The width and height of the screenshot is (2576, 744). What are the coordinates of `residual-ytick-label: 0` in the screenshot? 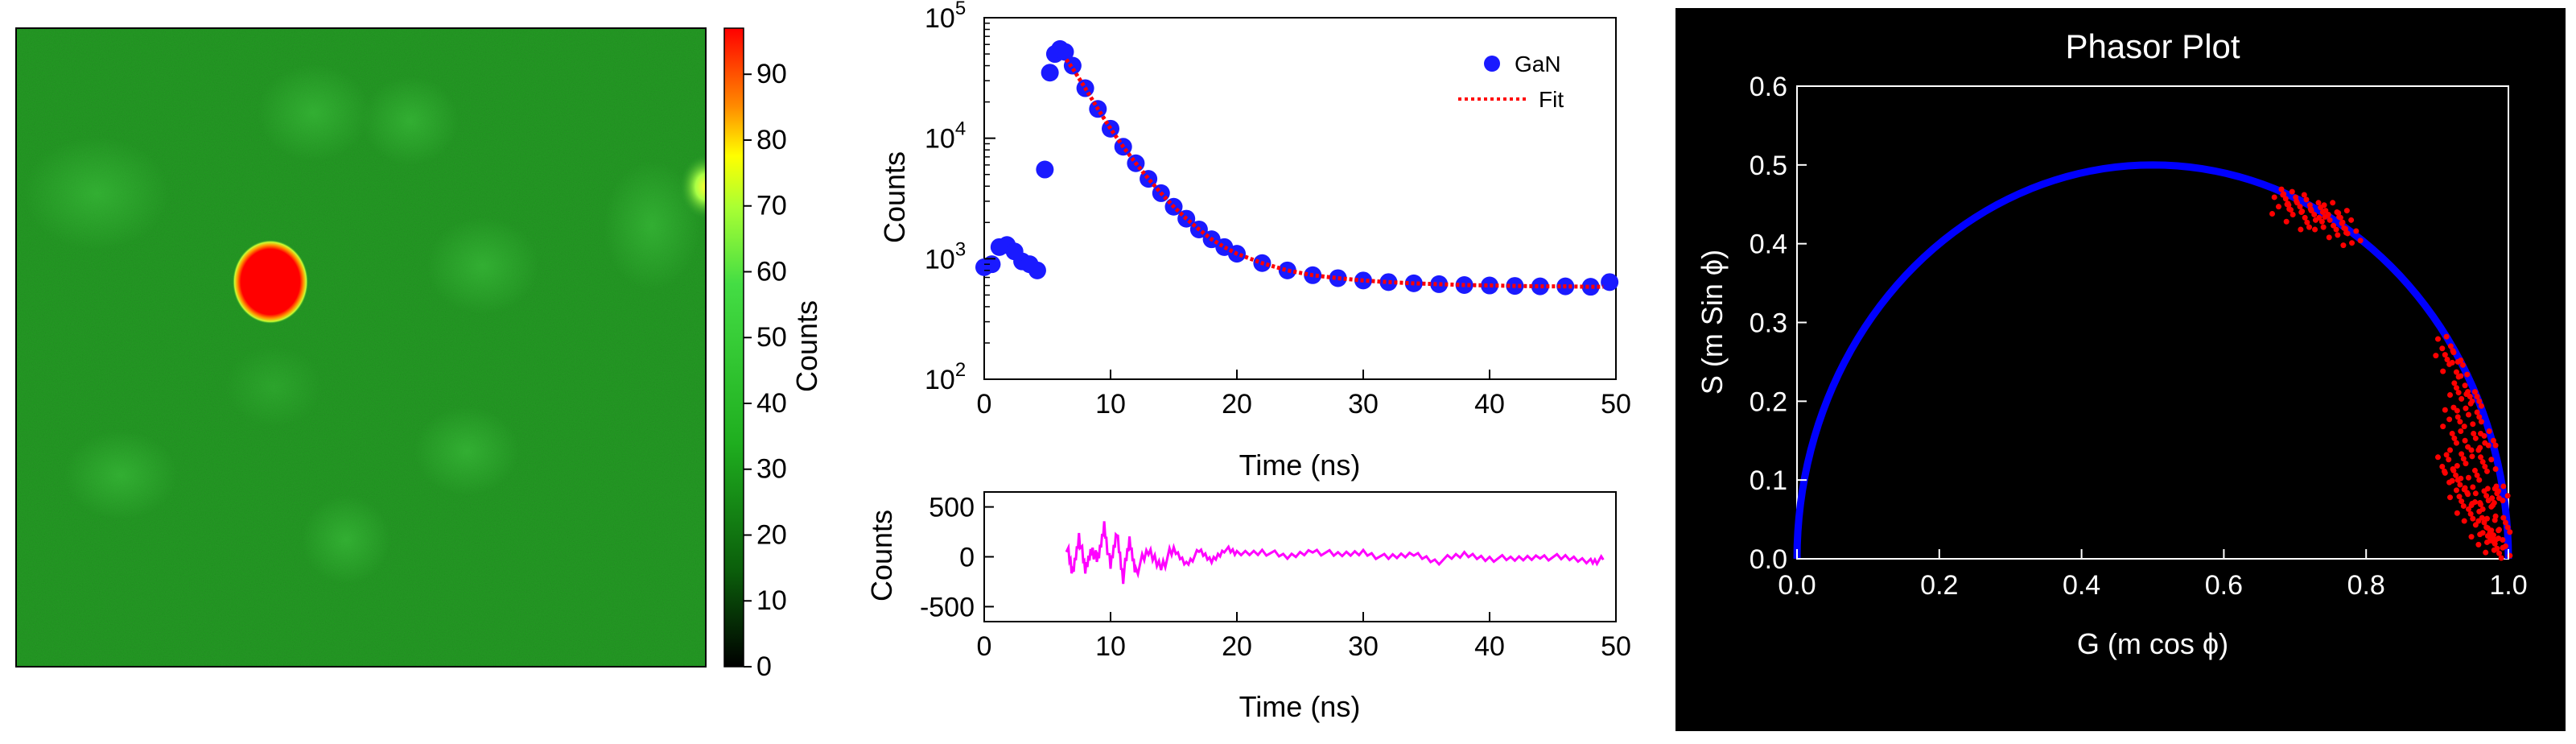 It's located at (967, 558).